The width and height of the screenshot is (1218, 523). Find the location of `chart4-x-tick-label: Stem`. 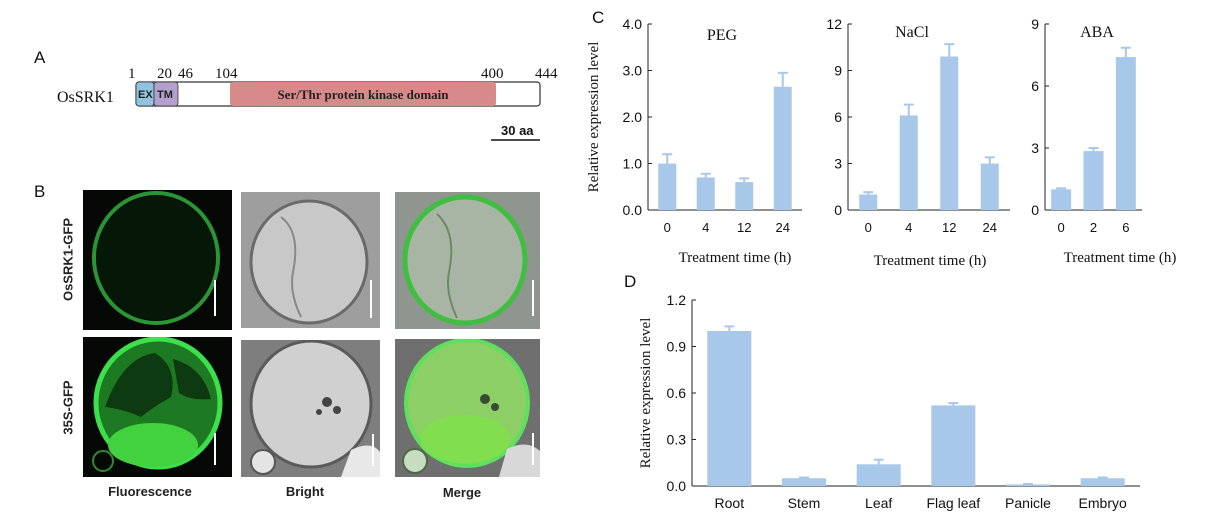

chart4-x-tick-label: Stem is located at coordinates (804, 503).